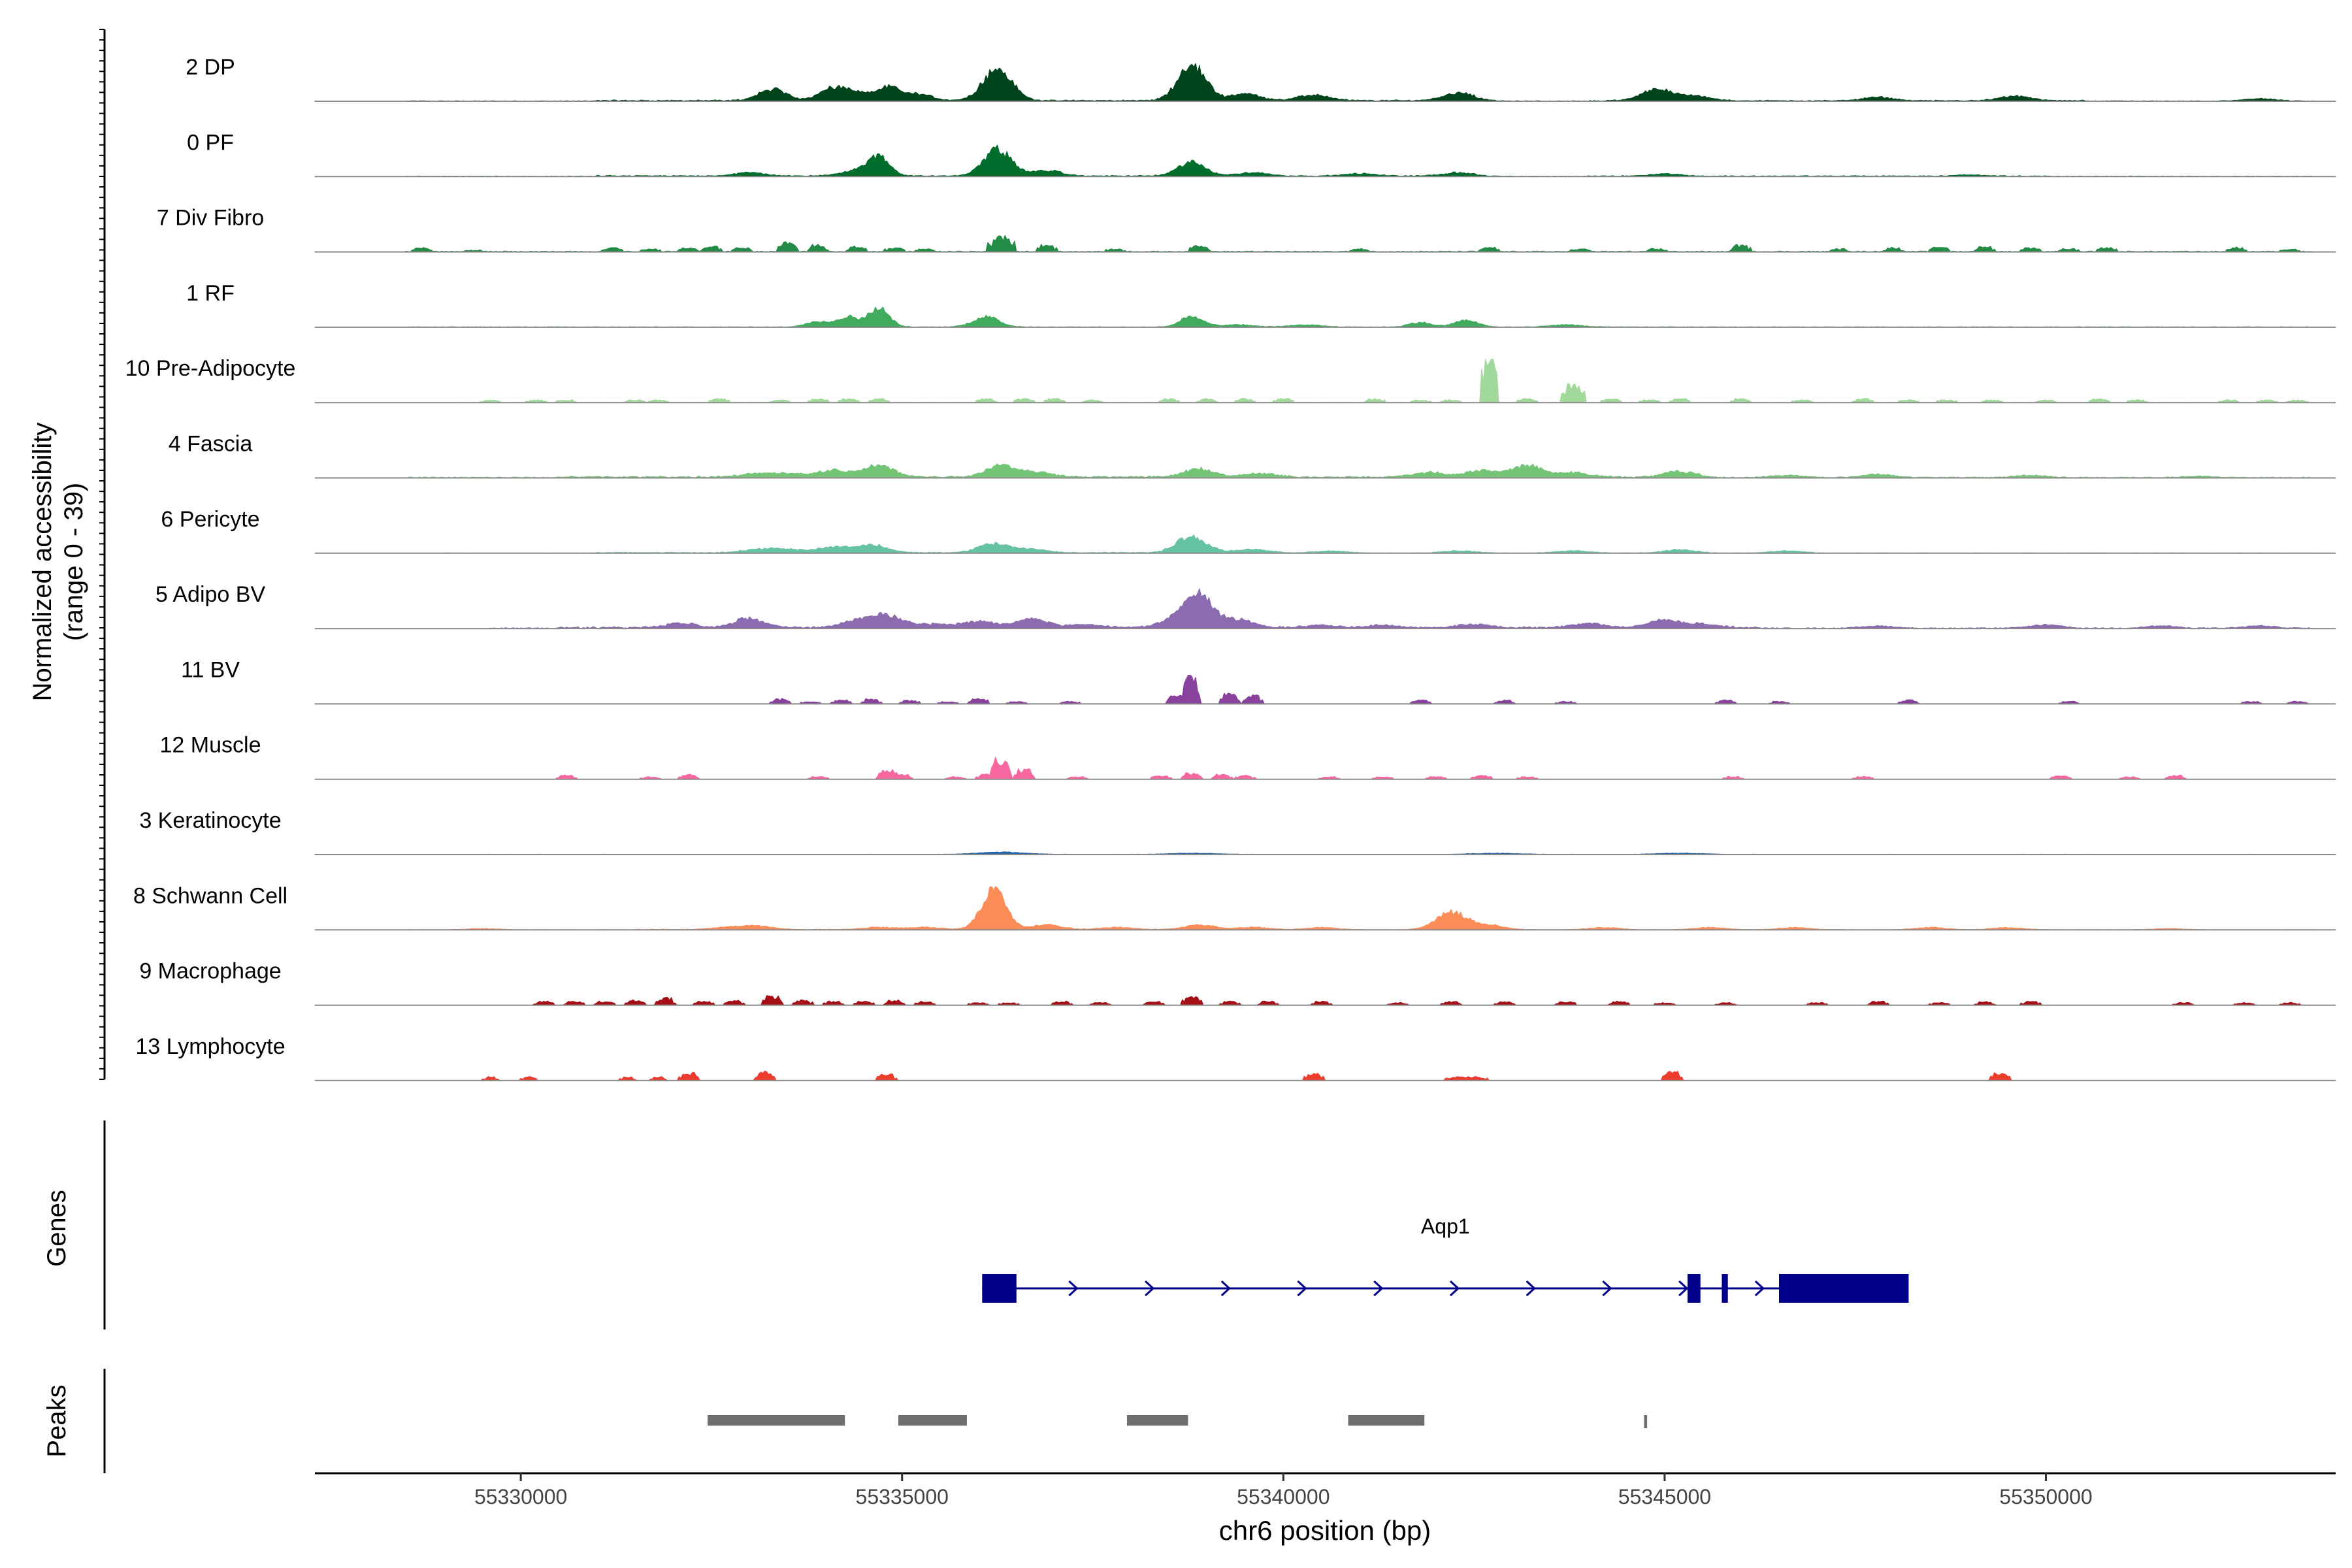 Image resolution: width=2352 pixels, height=1568 pixels. What do you see at coordinates (1252, 455) in the screenshot?
I see `track-4-fascia: 4 Fascia` at bounding box center [1252, 455].